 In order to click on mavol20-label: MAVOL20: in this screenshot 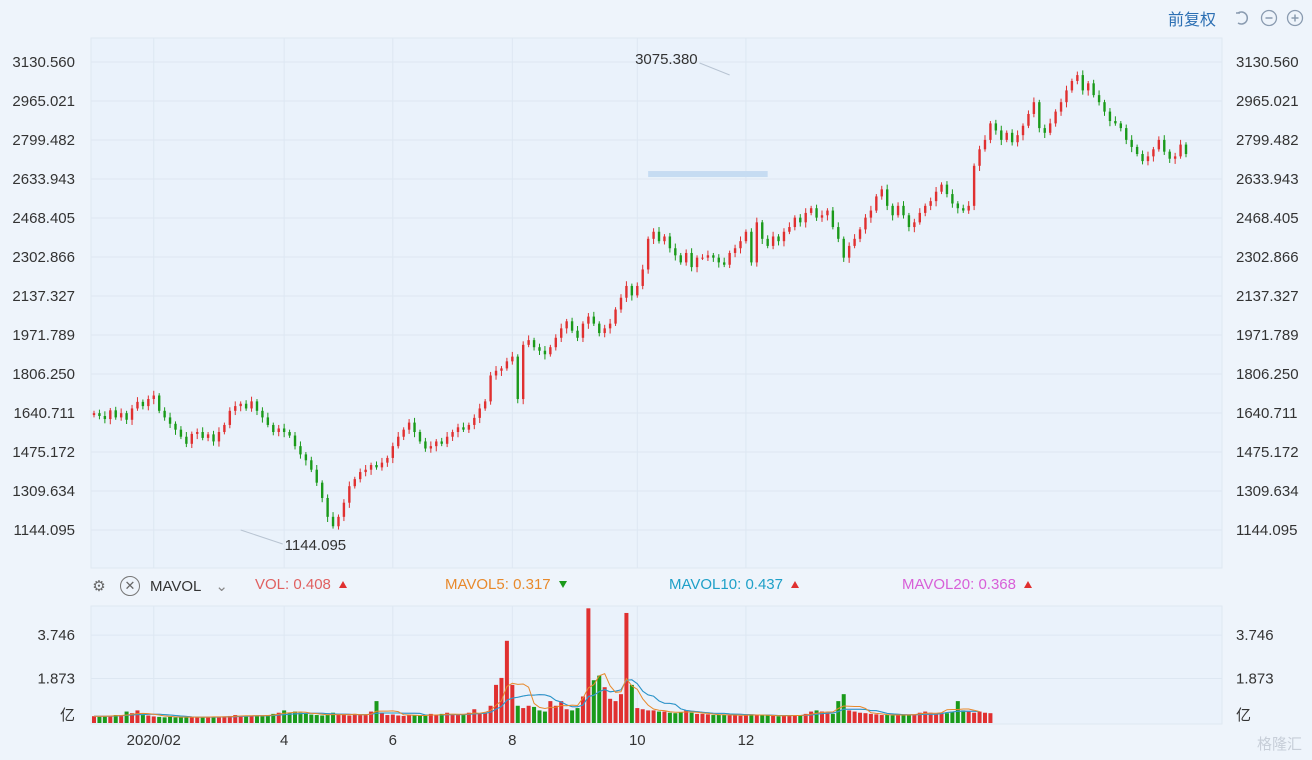, I will do `click(938, 584)`.